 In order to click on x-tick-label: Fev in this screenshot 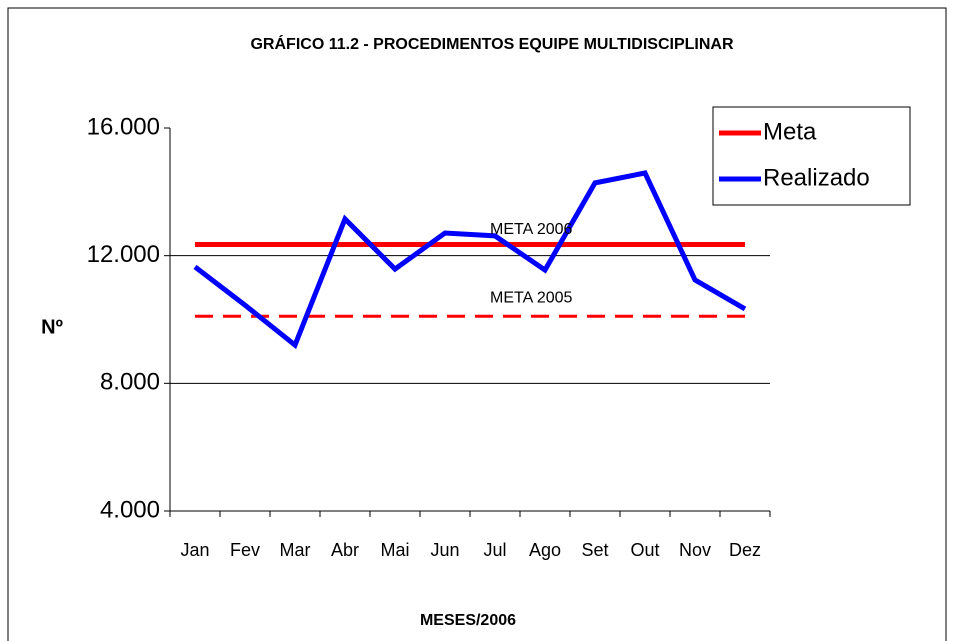, I will do `click(245, 550)`.